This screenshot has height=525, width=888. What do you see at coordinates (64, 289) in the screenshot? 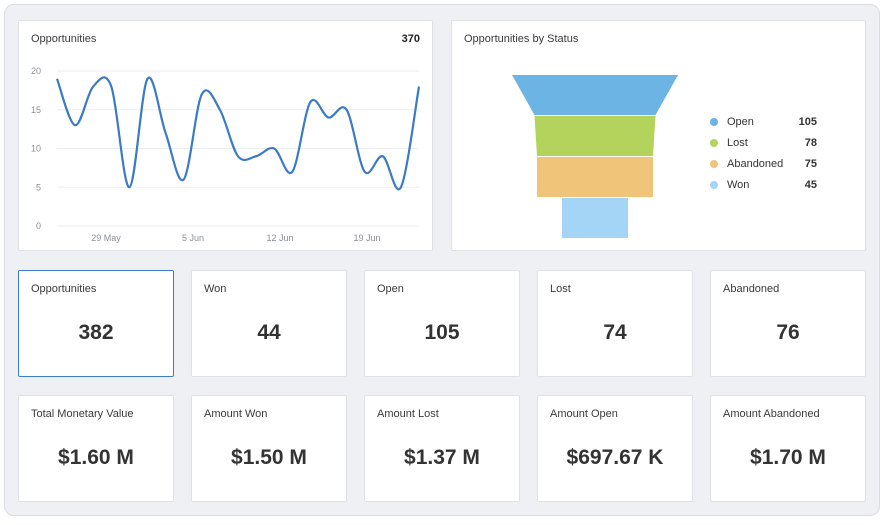
I see `metric-label: Opportunities` at bounding box center [64, 289].